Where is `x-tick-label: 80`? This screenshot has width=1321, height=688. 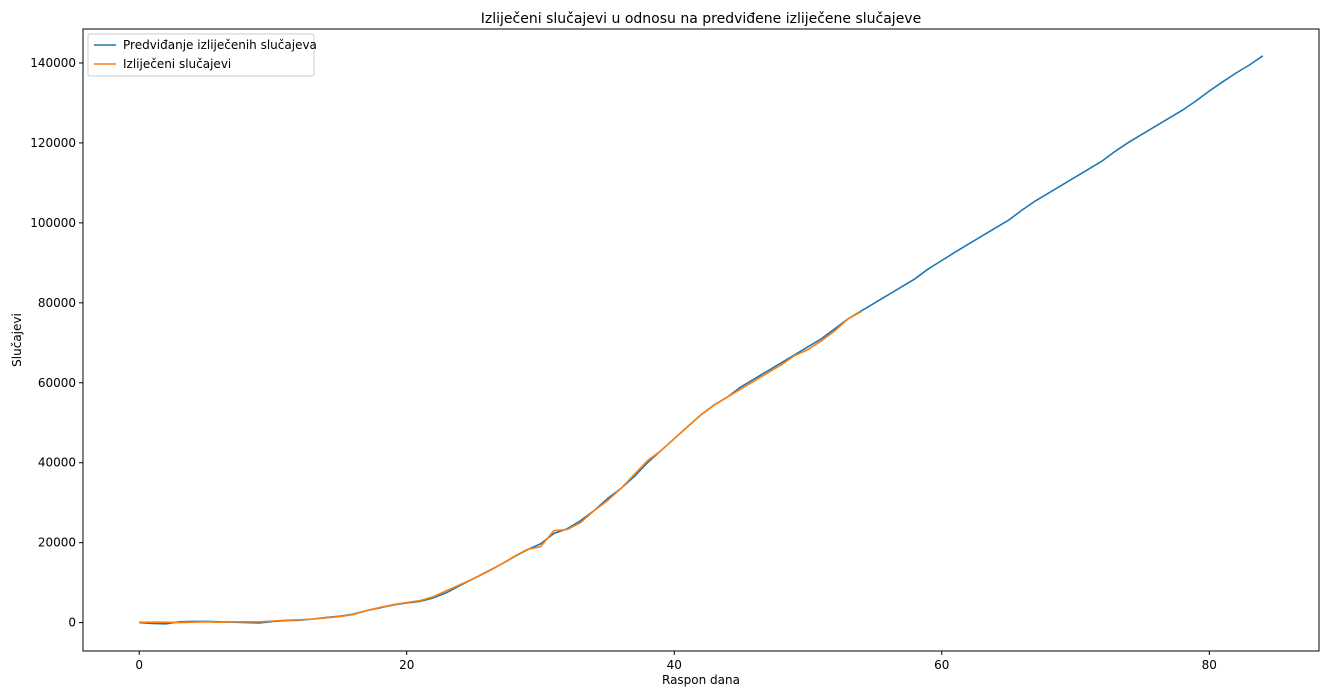 x-tick-label: 80 is located at coordinates (1209, 665).